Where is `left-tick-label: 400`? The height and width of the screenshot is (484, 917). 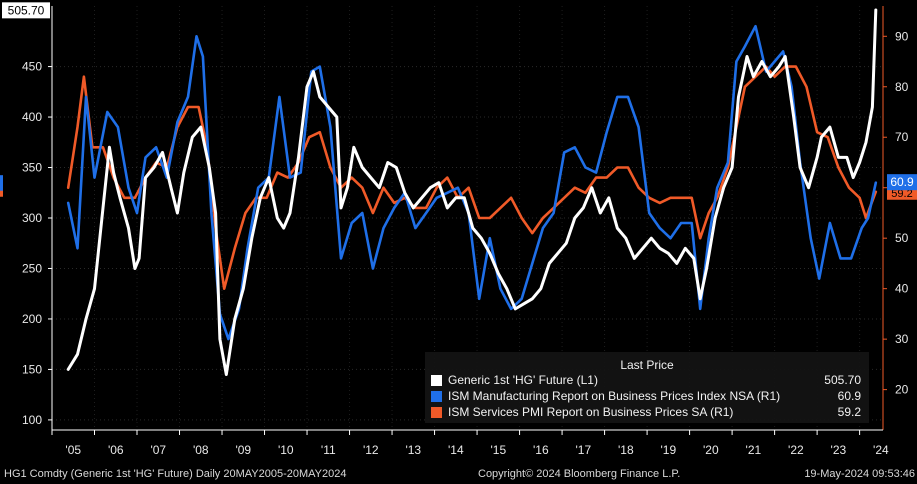 left-tick-label: 400 is located at coordinates (32, 117).